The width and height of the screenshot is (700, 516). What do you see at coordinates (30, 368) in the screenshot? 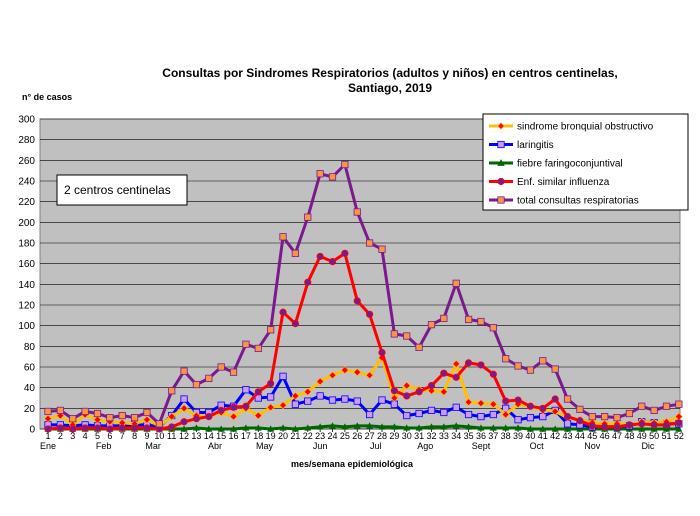
I see `y-tick-label: 60` at bounding box center [30, 368].